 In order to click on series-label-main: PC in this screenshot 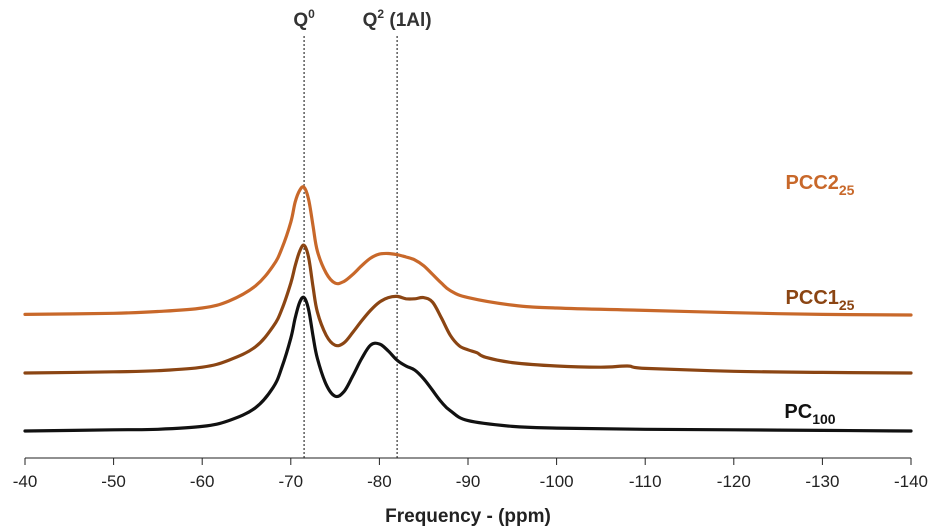, I will do `click(798, 412)`.